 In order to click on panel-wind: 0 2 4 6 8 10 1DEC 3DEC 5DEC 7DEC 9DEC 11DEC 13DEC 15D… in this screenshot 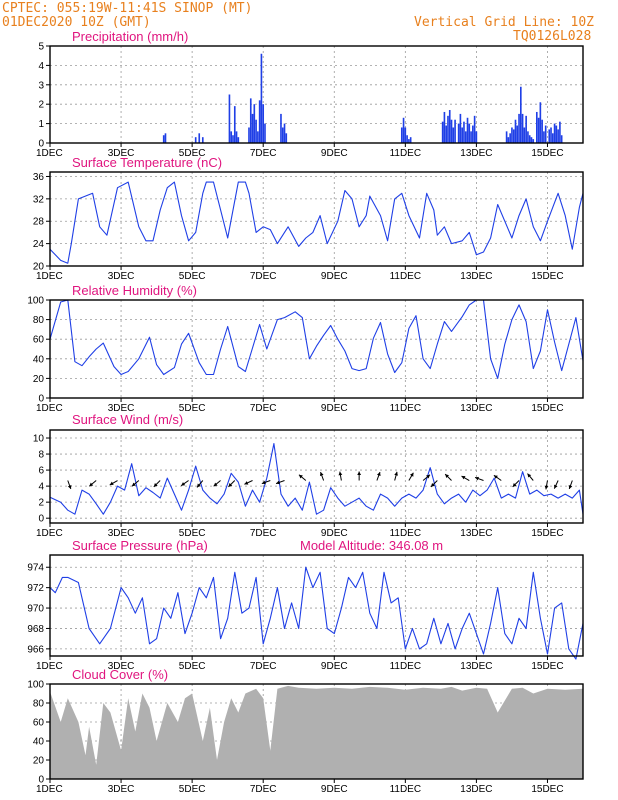, I will do `click(308, 475)`.